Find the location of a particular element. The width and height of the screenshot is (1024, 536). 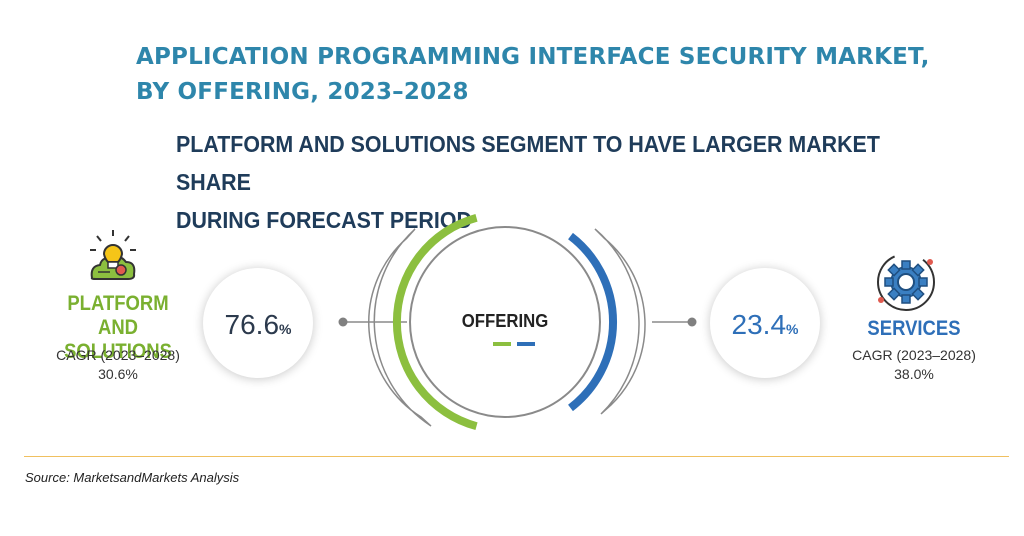

services-share-value: 23.4% is located at coordinates (765, 325).